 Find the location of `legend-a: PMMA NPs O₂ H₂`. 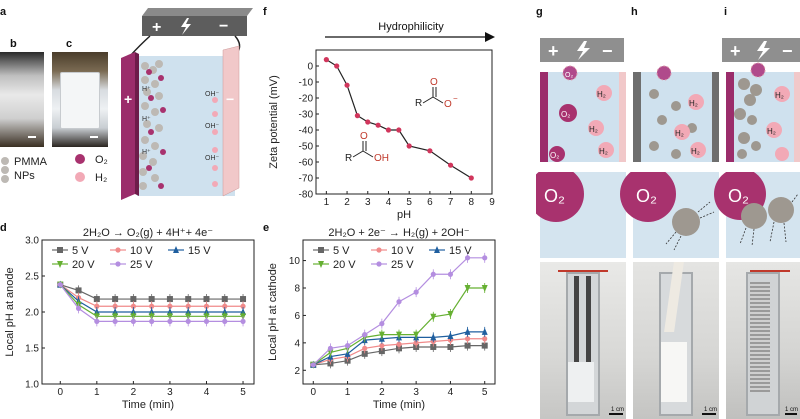

legend-a: PMMA NPs O₂ H₂ is located at coordinates (54, 169).